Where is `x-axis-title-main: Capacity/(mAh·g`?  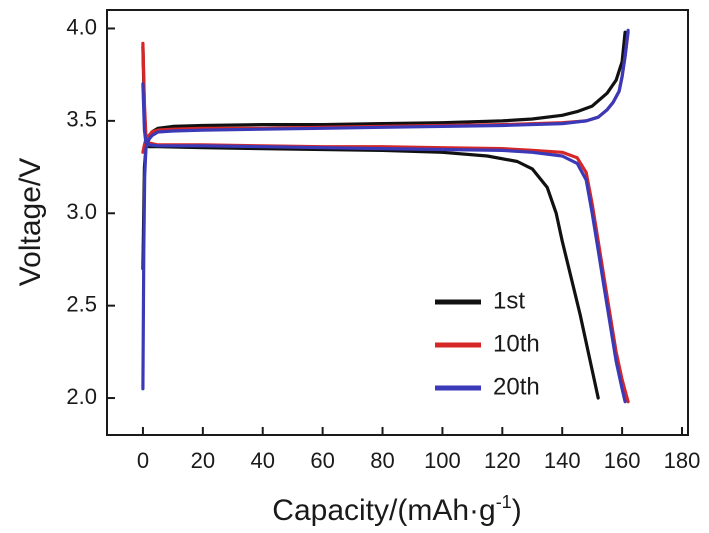
x-axis-title-main: Capacity/(mAh·g is located at coordinates (383, 510).